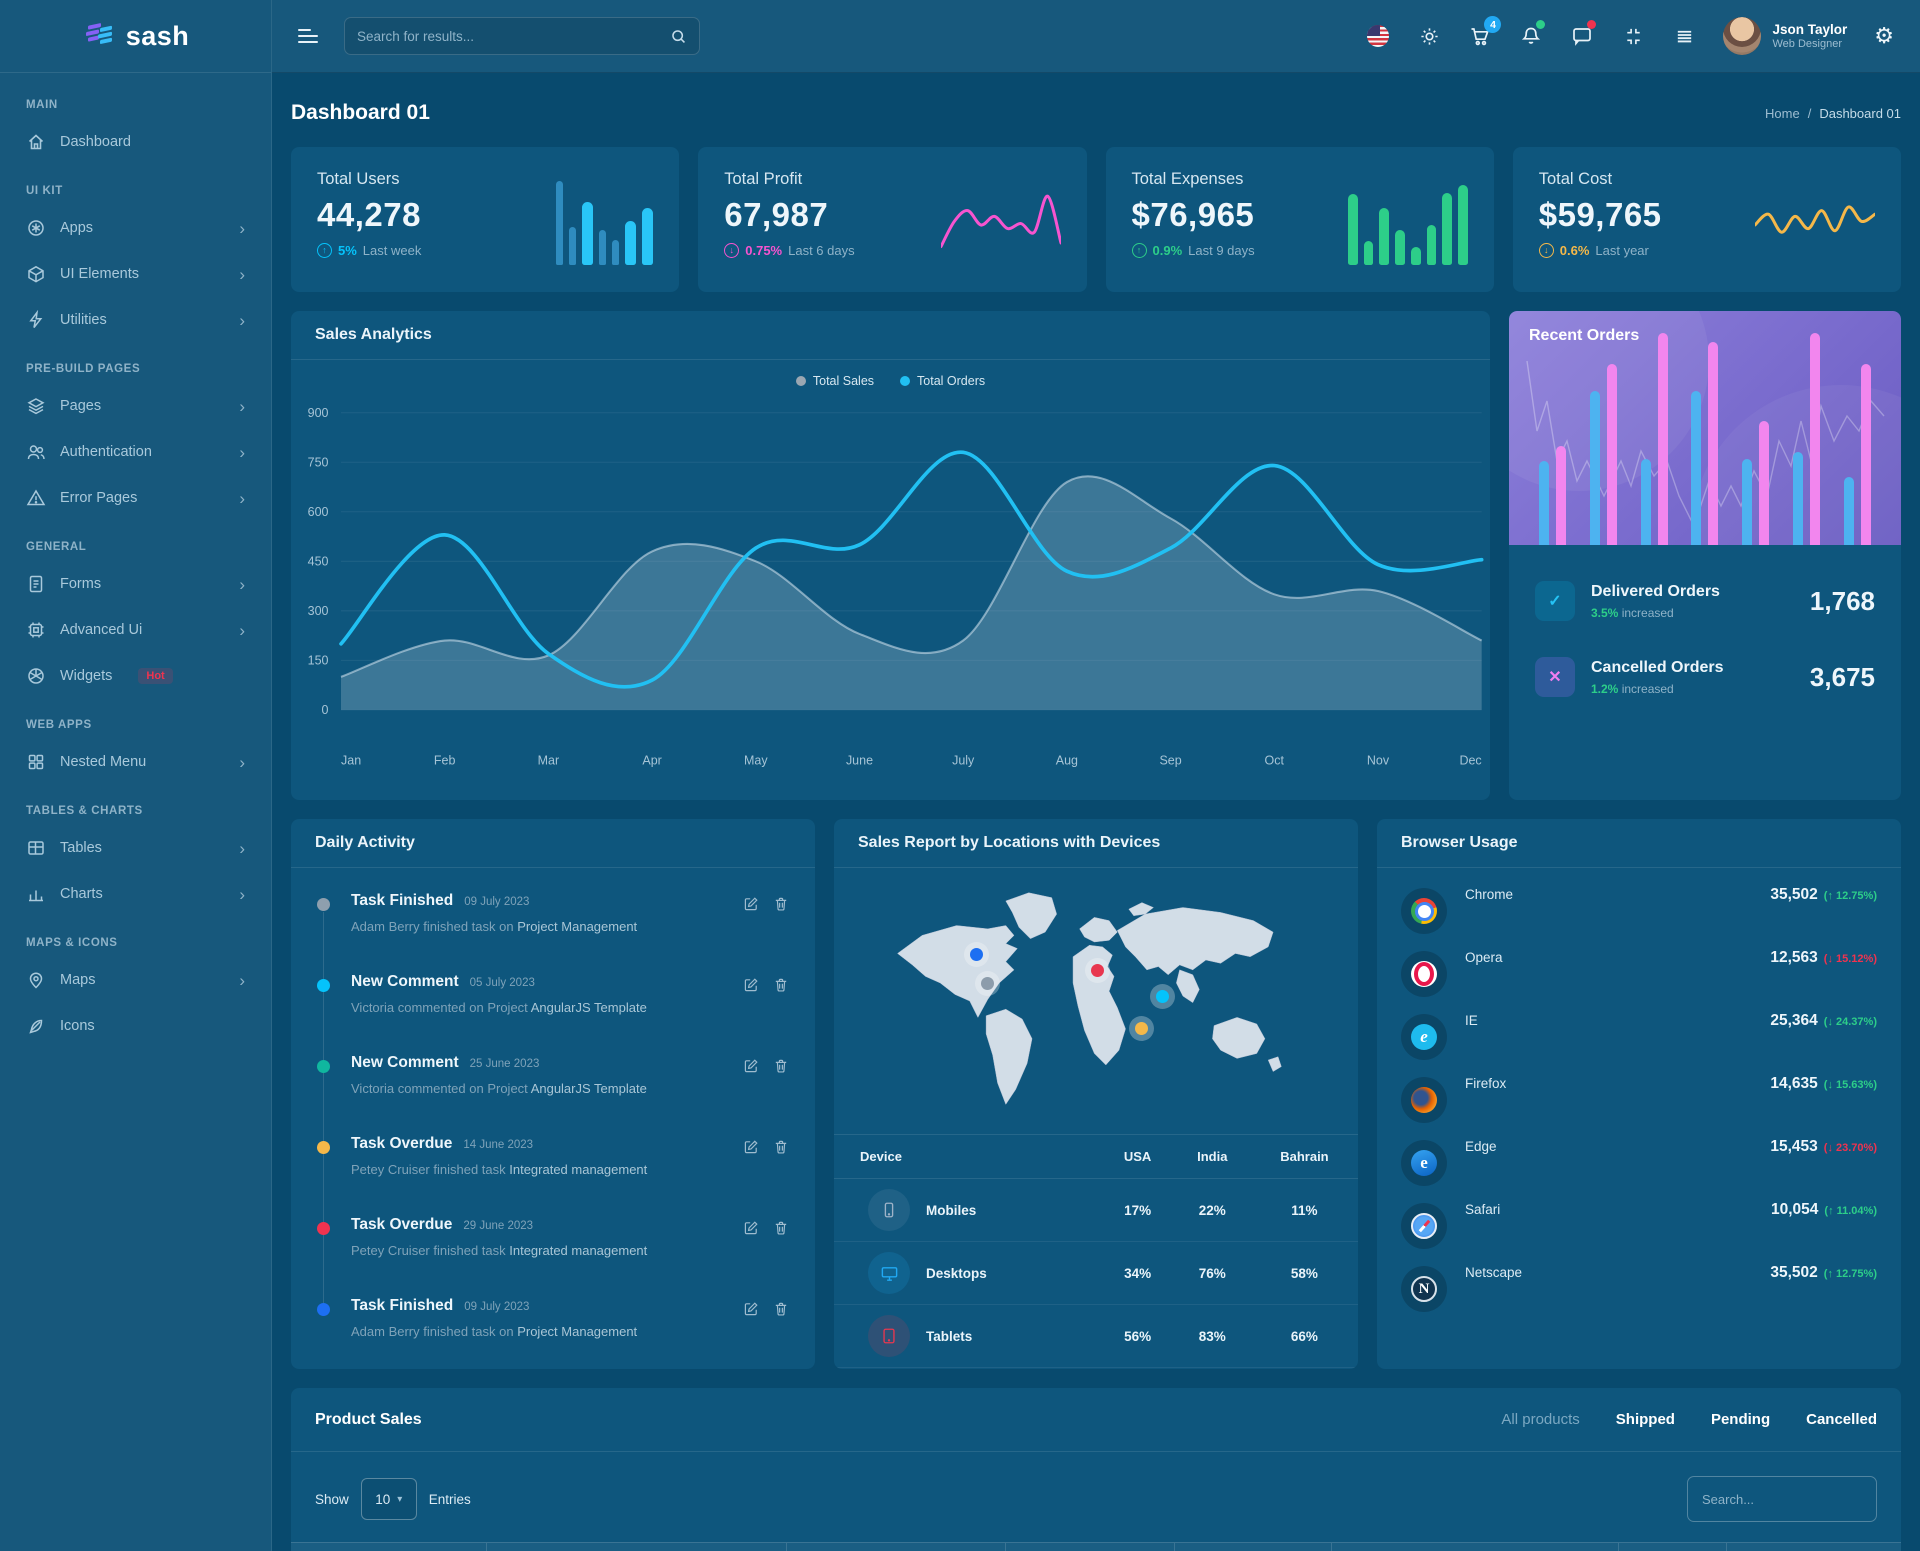 The image size is (1920, 1551). What do you see at coordinates (905, 381) in the screenshot?
I see `legend-dot` at bounding box center [905, 381].